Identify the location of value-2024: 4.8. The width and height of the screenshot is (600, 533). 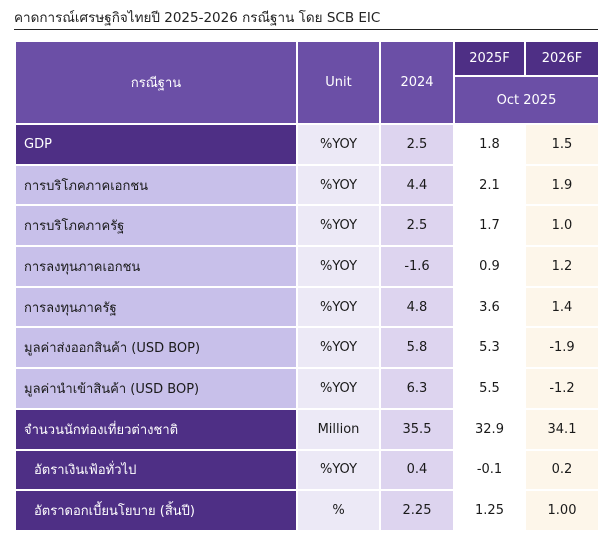
(417, 307).